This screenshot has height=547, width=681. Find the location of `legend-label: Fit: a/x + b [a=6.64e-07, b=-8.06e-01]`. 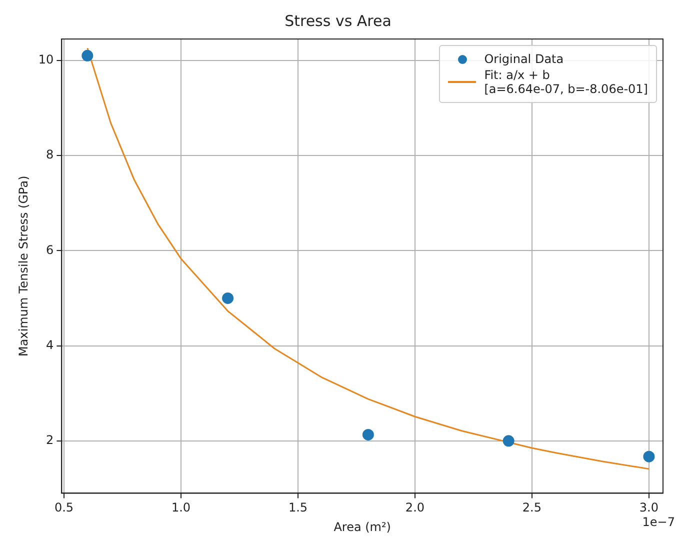

legend-label: Fit: a/x + b [a=6.64e-07, b=-8.06e-01] is located at coordinates (566, 82).